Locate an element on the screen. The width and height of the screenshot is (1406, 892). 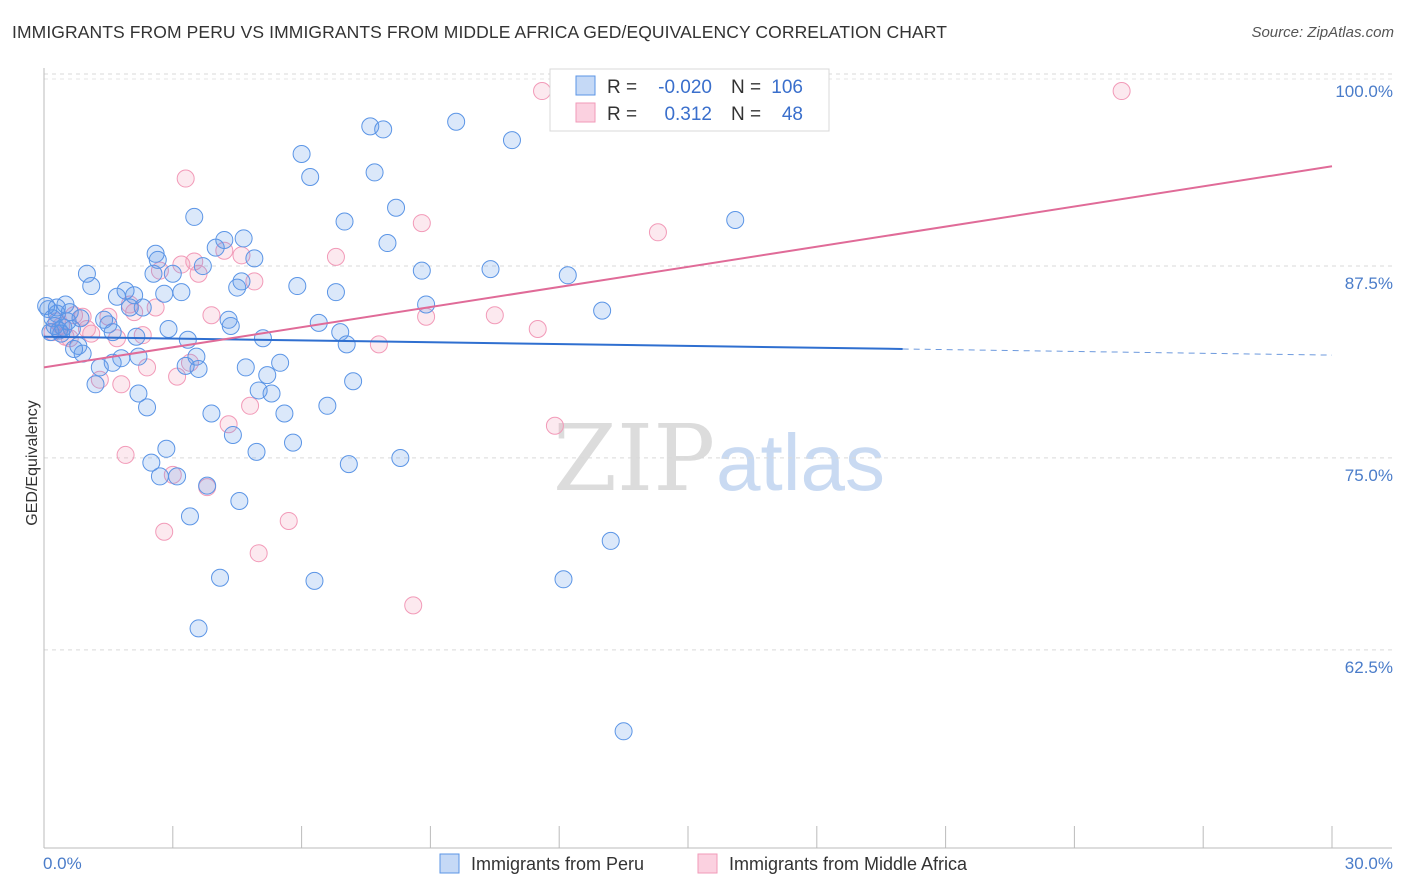
bottom-legend-swatch-africa is located at coordinates (707, 863).